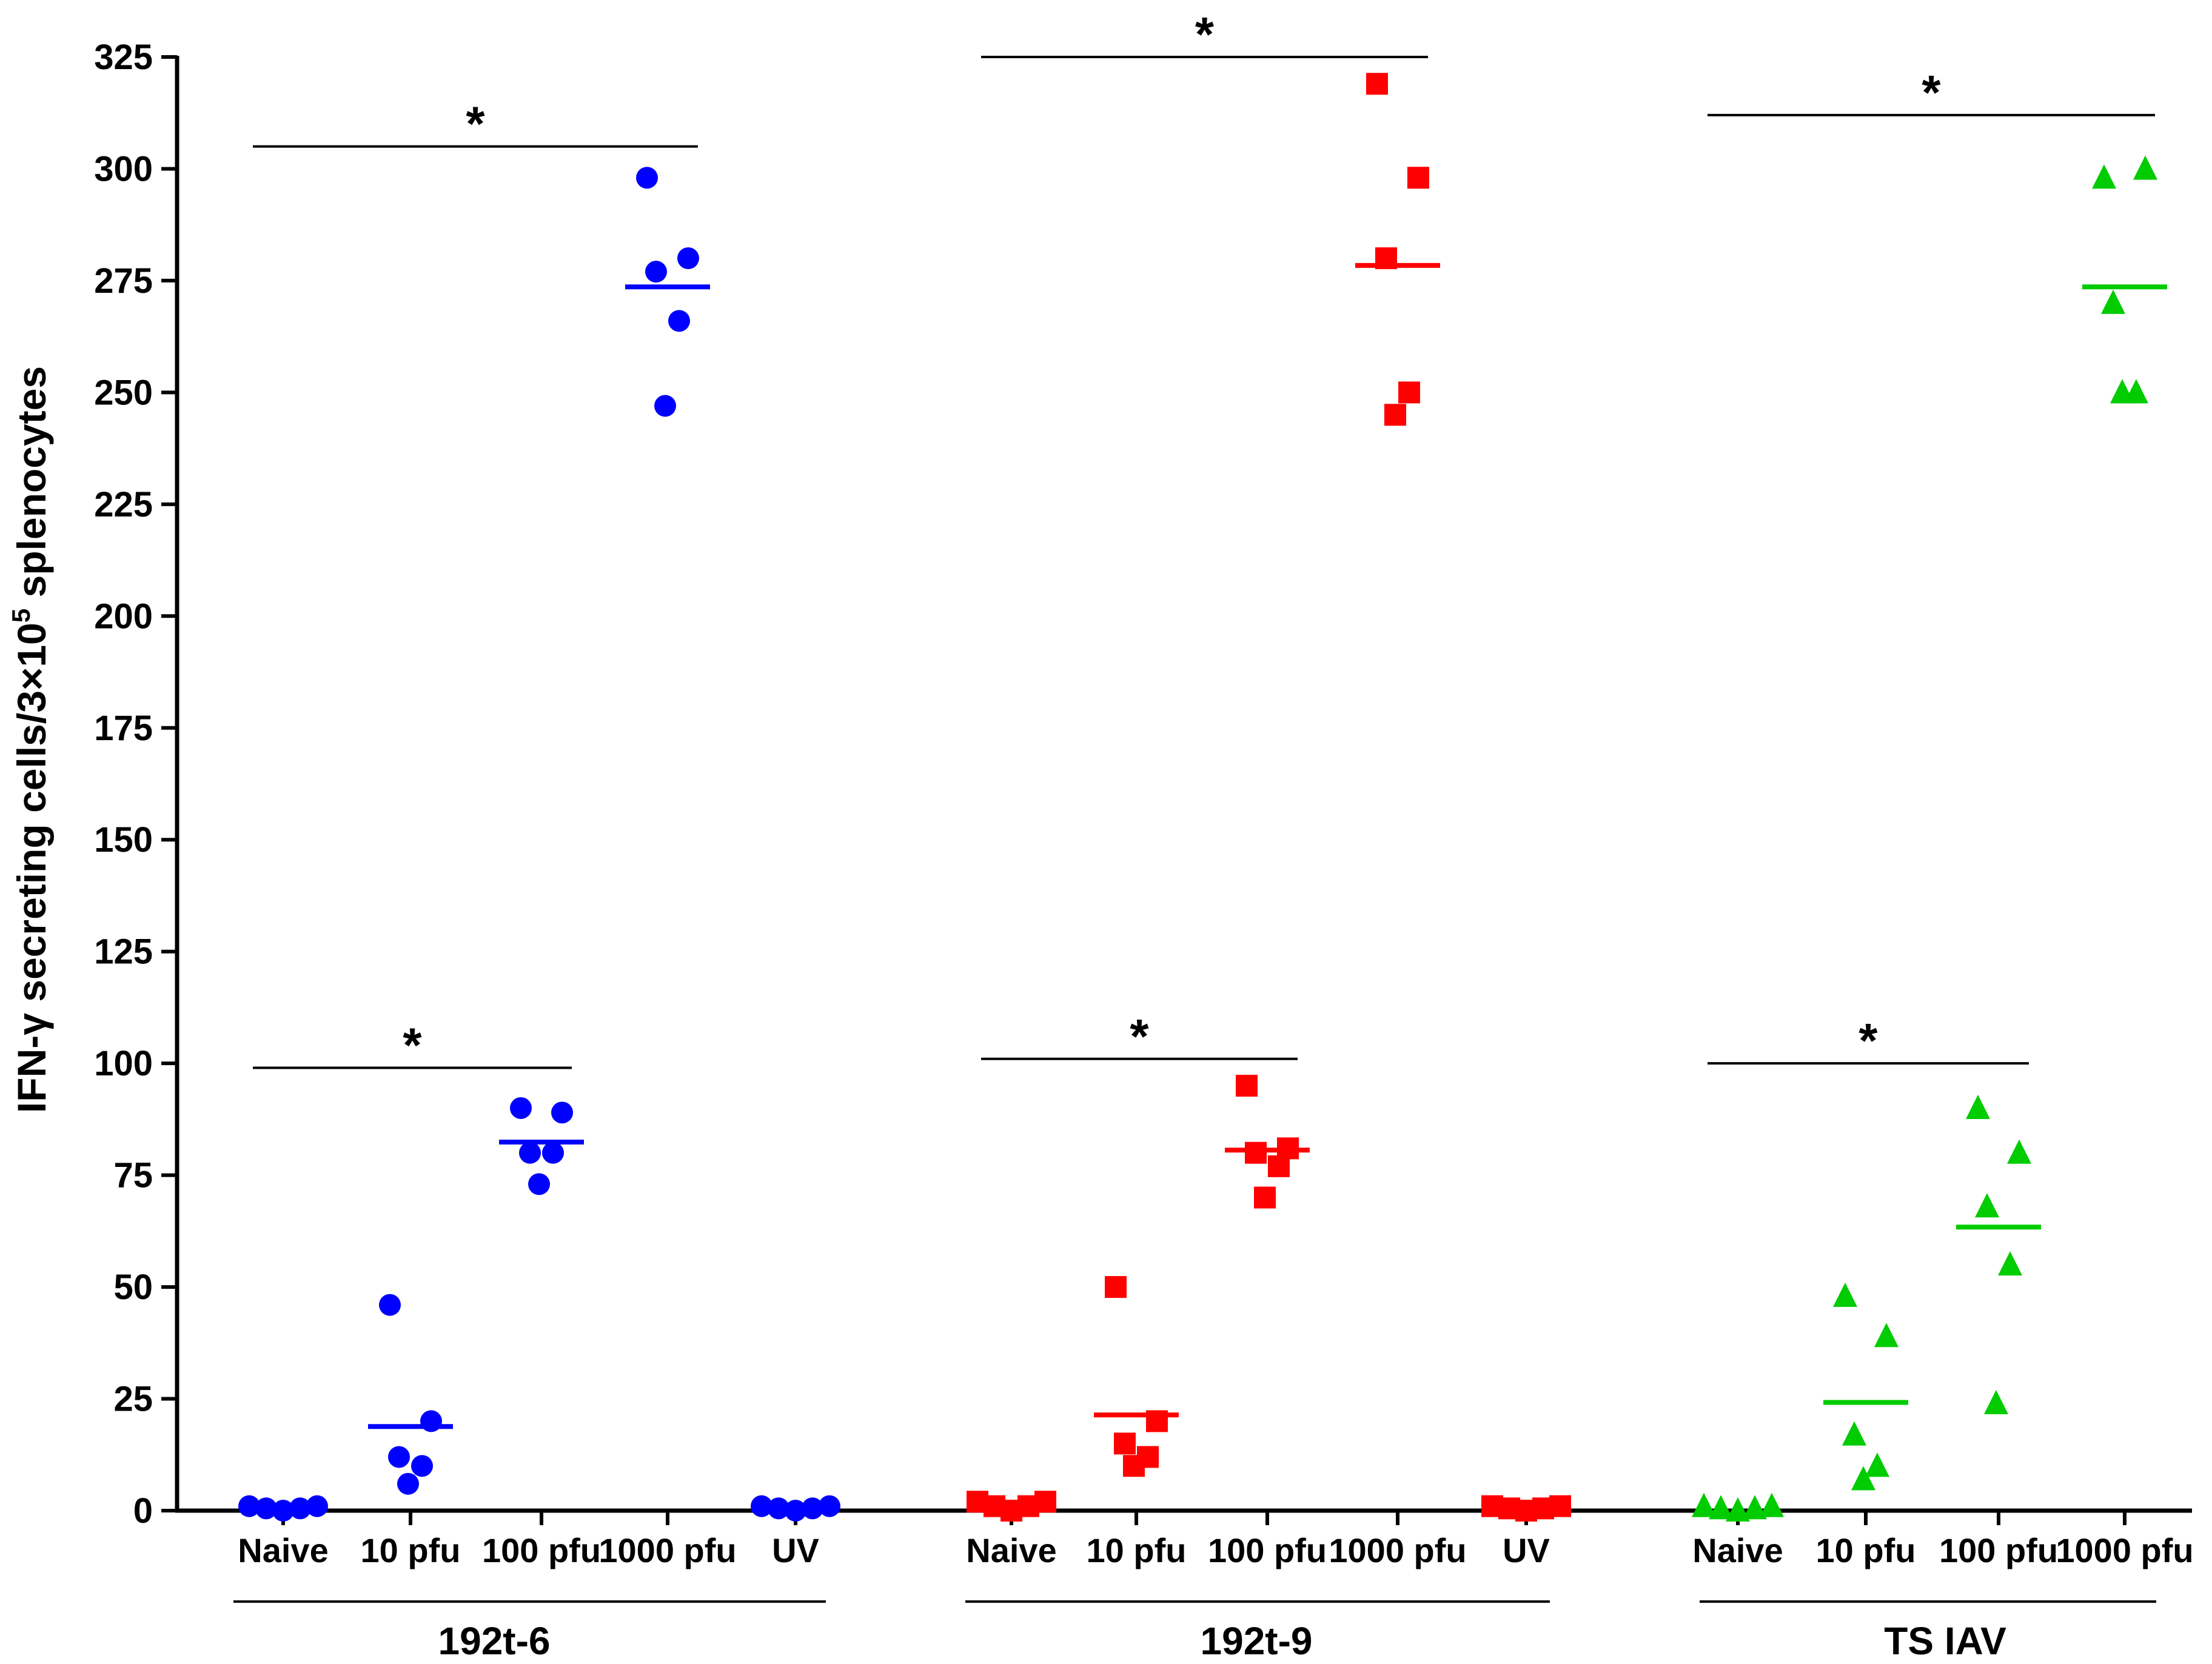 The width and height of the screenshot is (2212, 1664). Describe the element at coordinates (123, 1063) in the screenshot. I see `y-tick-label: 100` at that location.